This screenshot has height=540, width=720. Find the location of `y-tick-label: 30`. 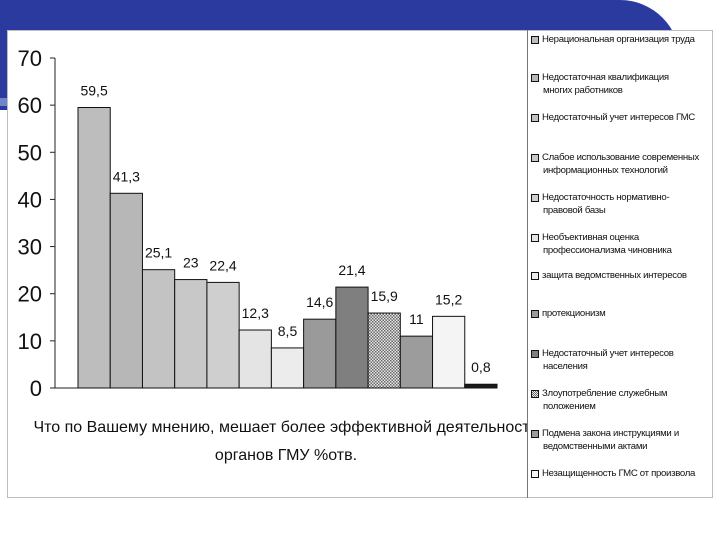

y-tick-label: 30 is located at coordinates (30, 247).